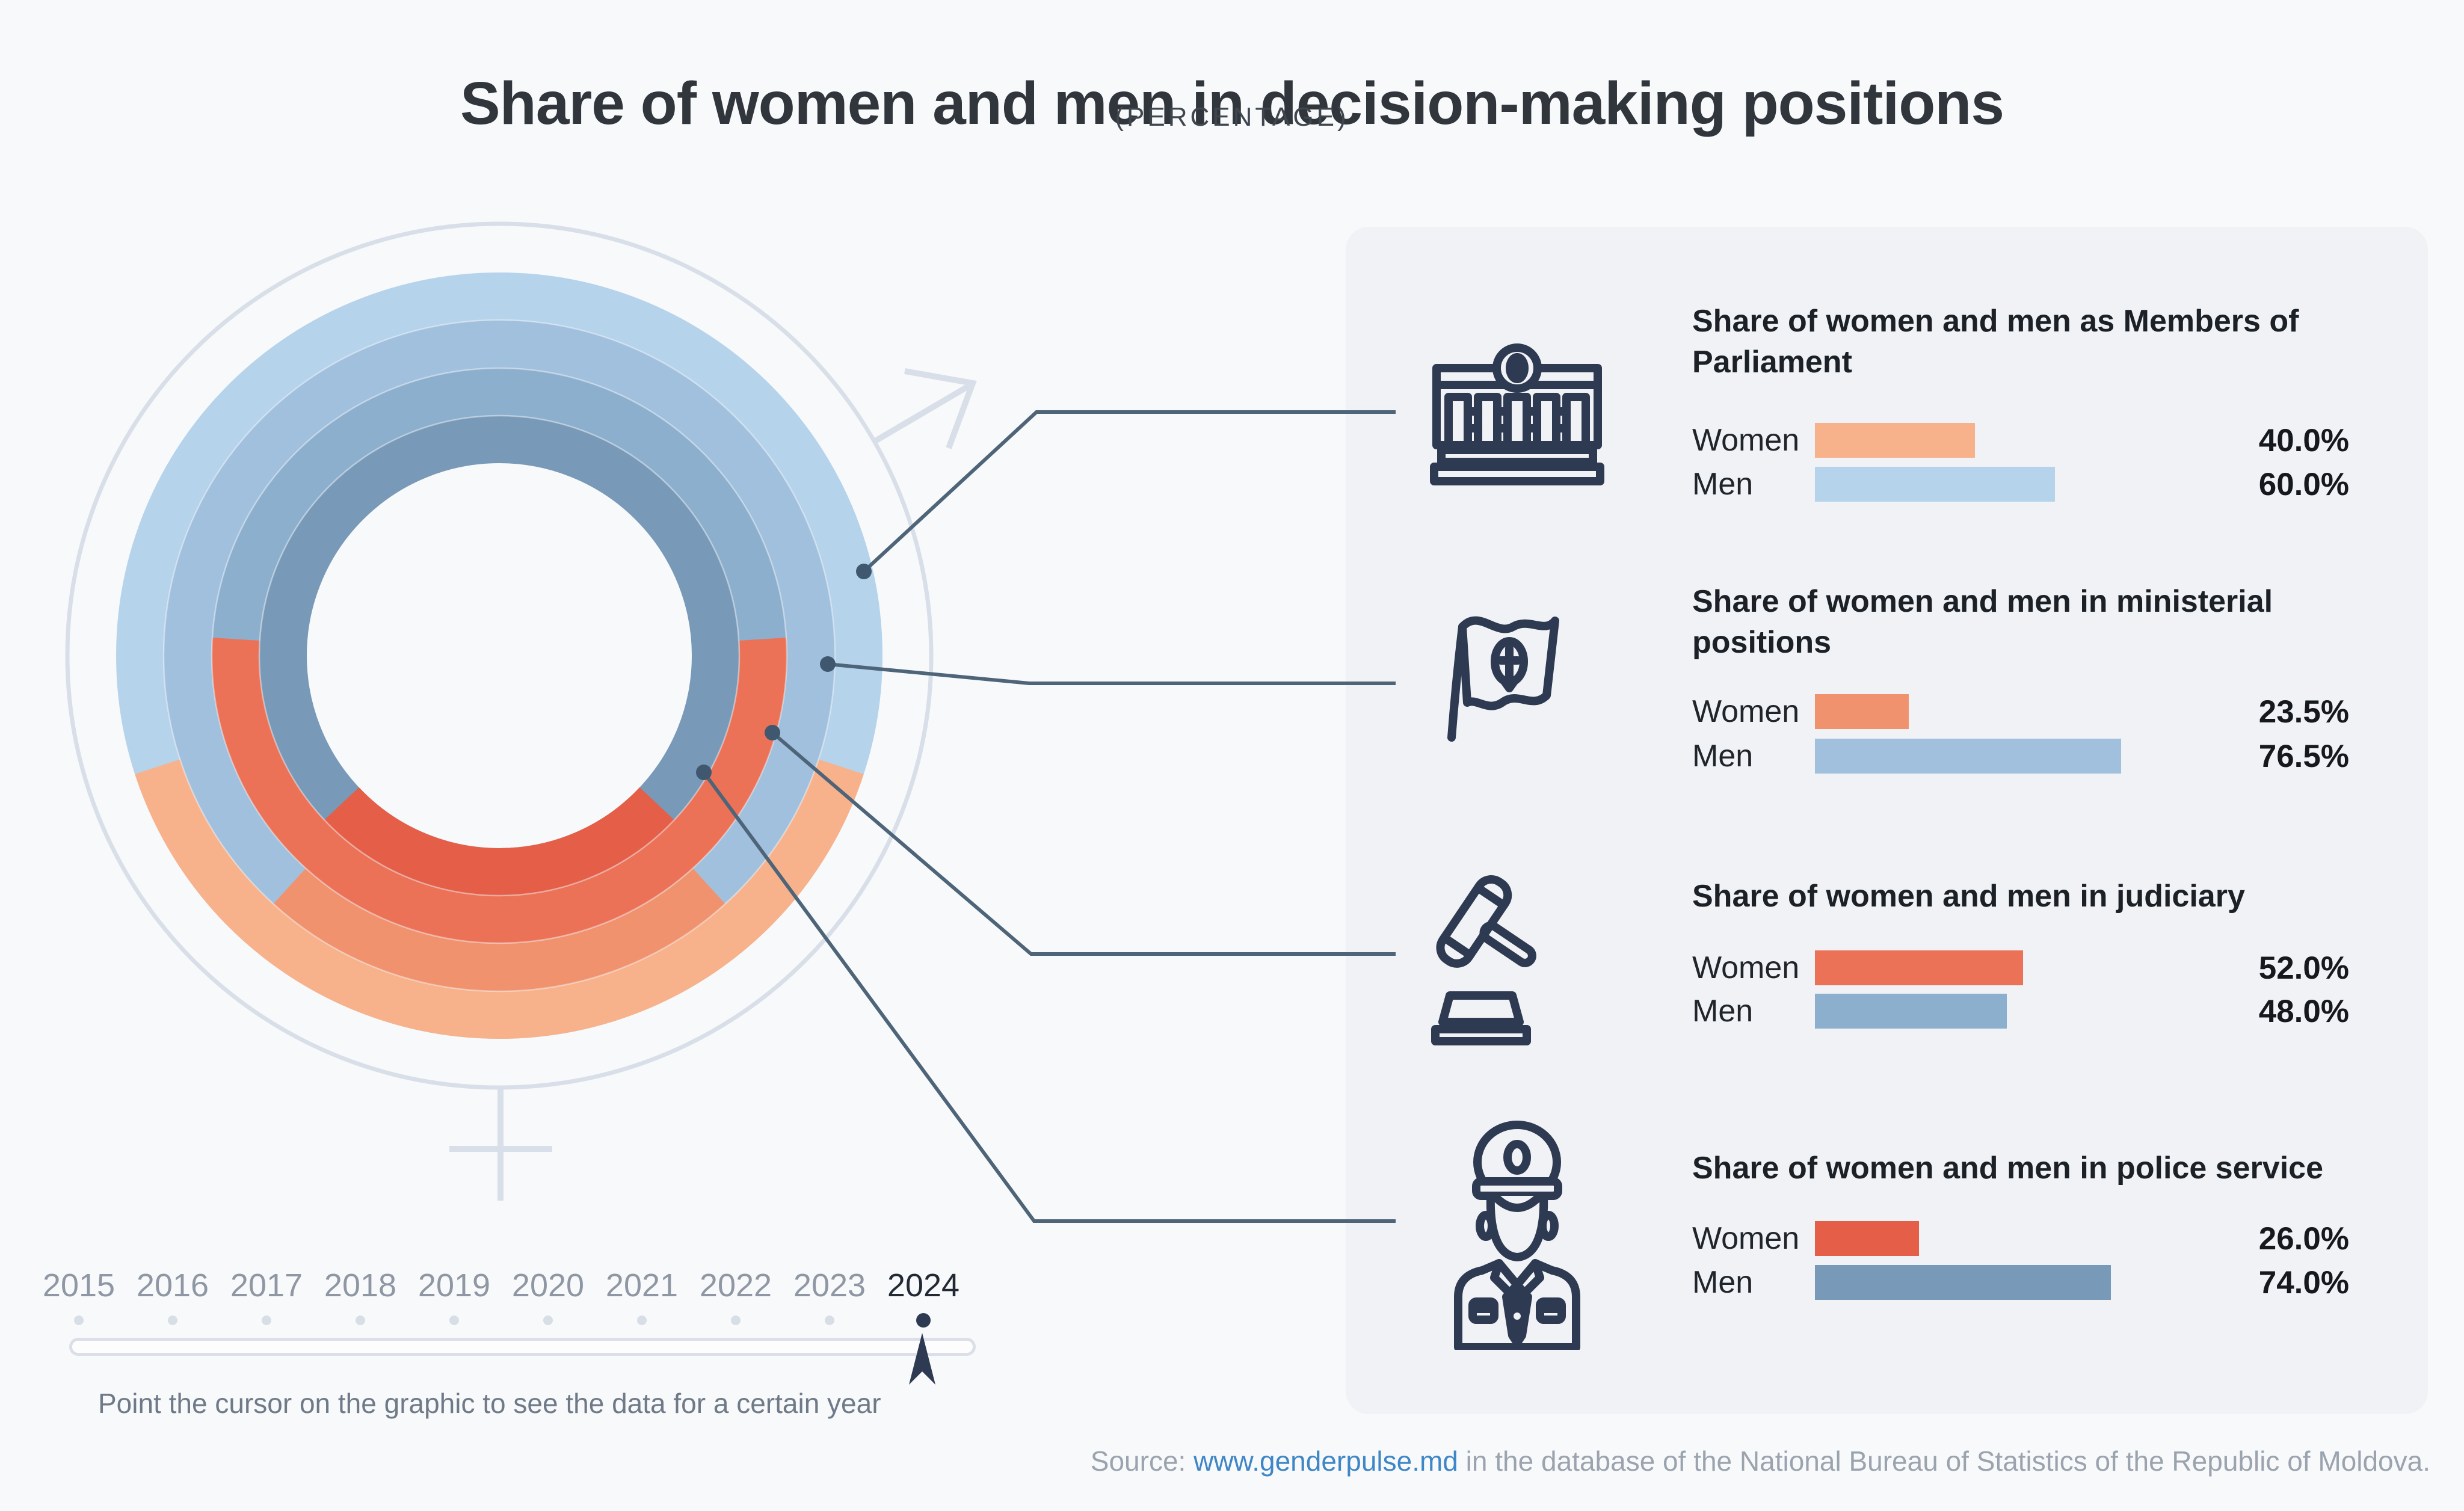 The image size is (2464, 1511). Describe the element at coordinates (1503, 679) in the screenshot. I see `moldova-flag-icon` at that location.